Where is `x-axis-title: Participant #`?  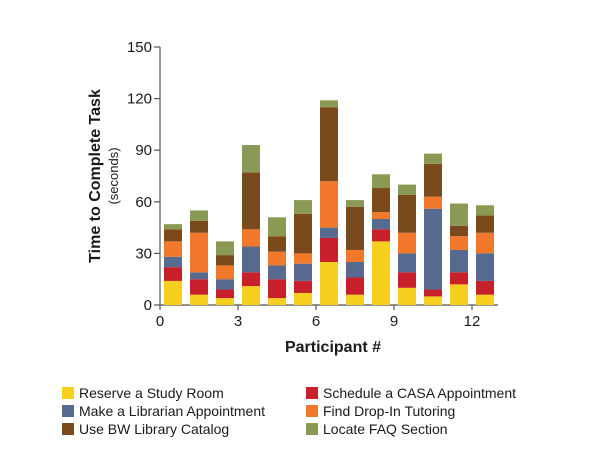
x-axis-title: Participant # is located at coordinates (333, 347).